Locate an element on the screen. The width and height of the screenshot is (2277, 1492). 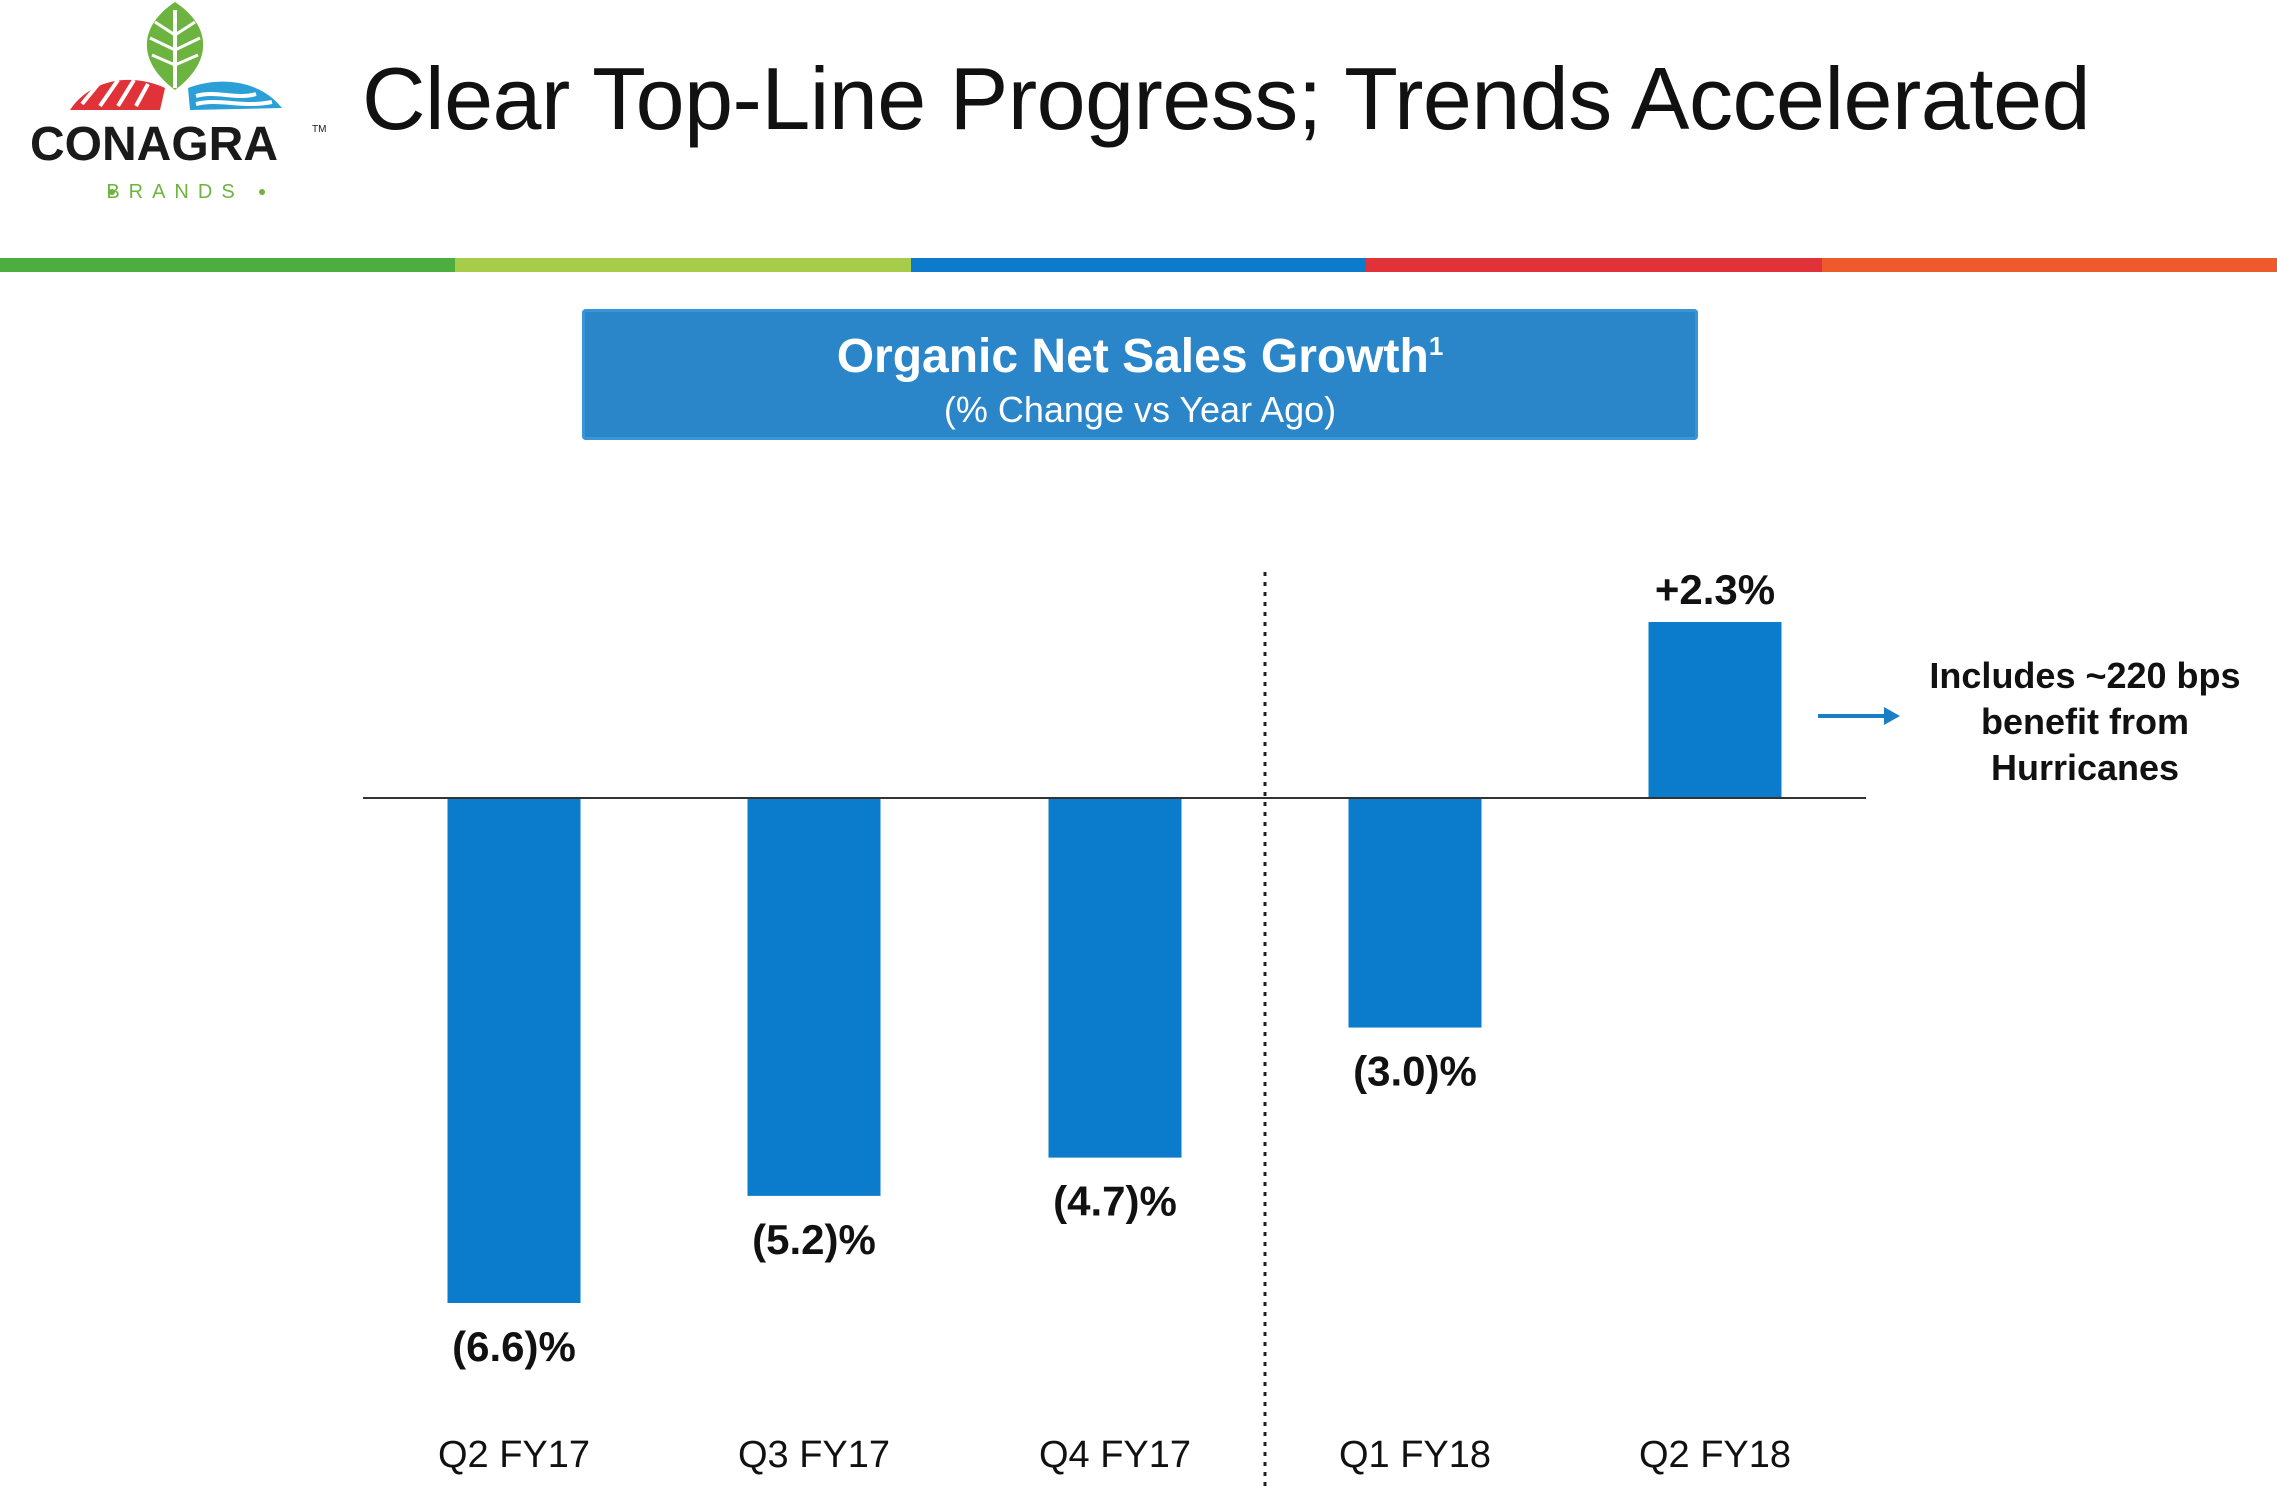
value-label: (5.2)% is located at coordinates (814, 1239).